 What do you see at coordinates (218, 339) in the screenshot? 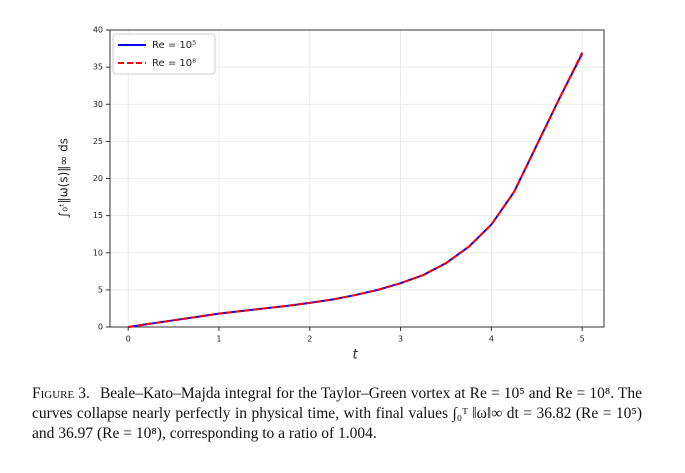
I see `x-tick-label: 1` at bounding box center [218, 339].